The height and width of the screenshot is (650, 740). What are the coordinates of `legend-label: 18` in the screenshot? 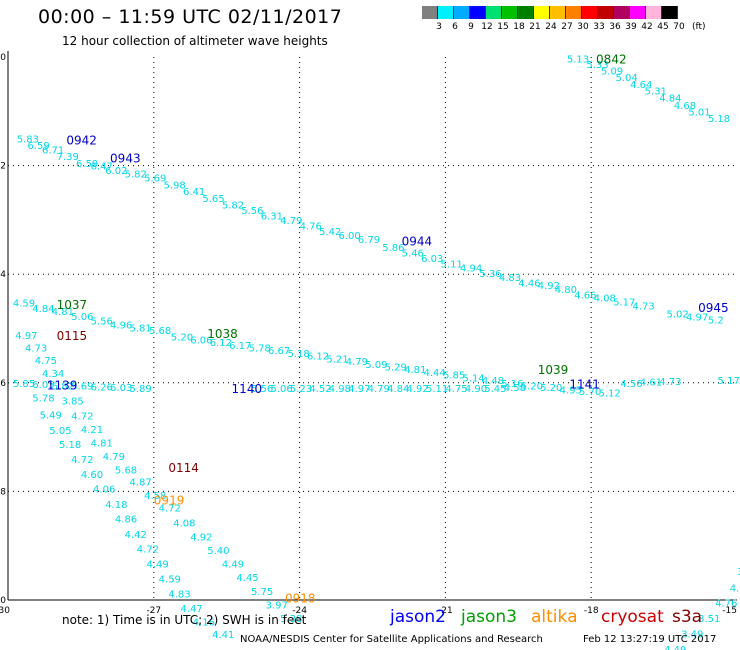 It's located at (519, 27).